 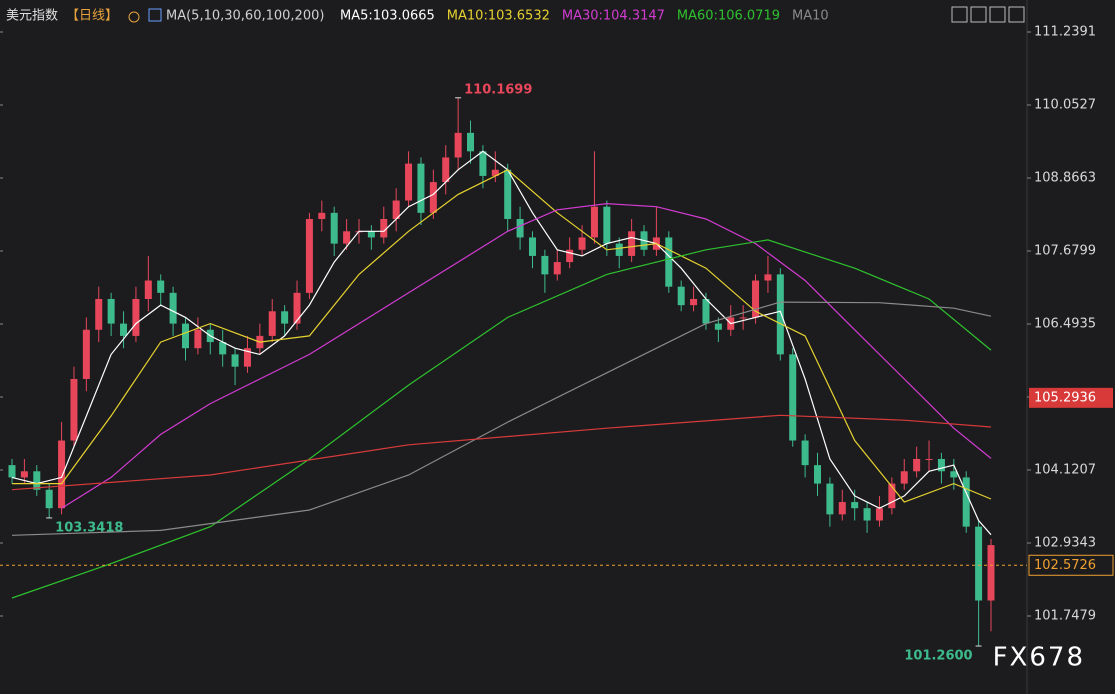 I want to click on add-icon, so click(x=134, y=17).